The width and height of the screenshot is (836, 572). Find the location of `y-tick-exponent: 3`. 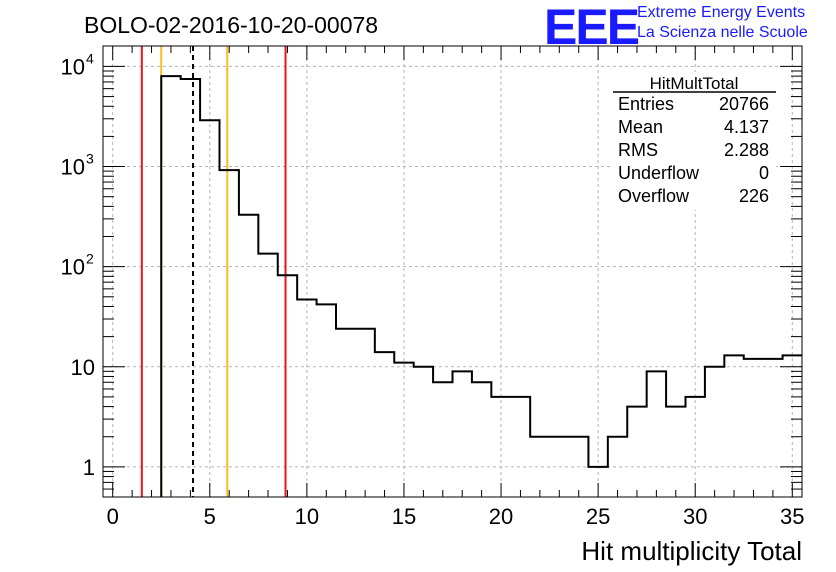

y-tick-exponent: 3 is located at coordinates (90, 159).